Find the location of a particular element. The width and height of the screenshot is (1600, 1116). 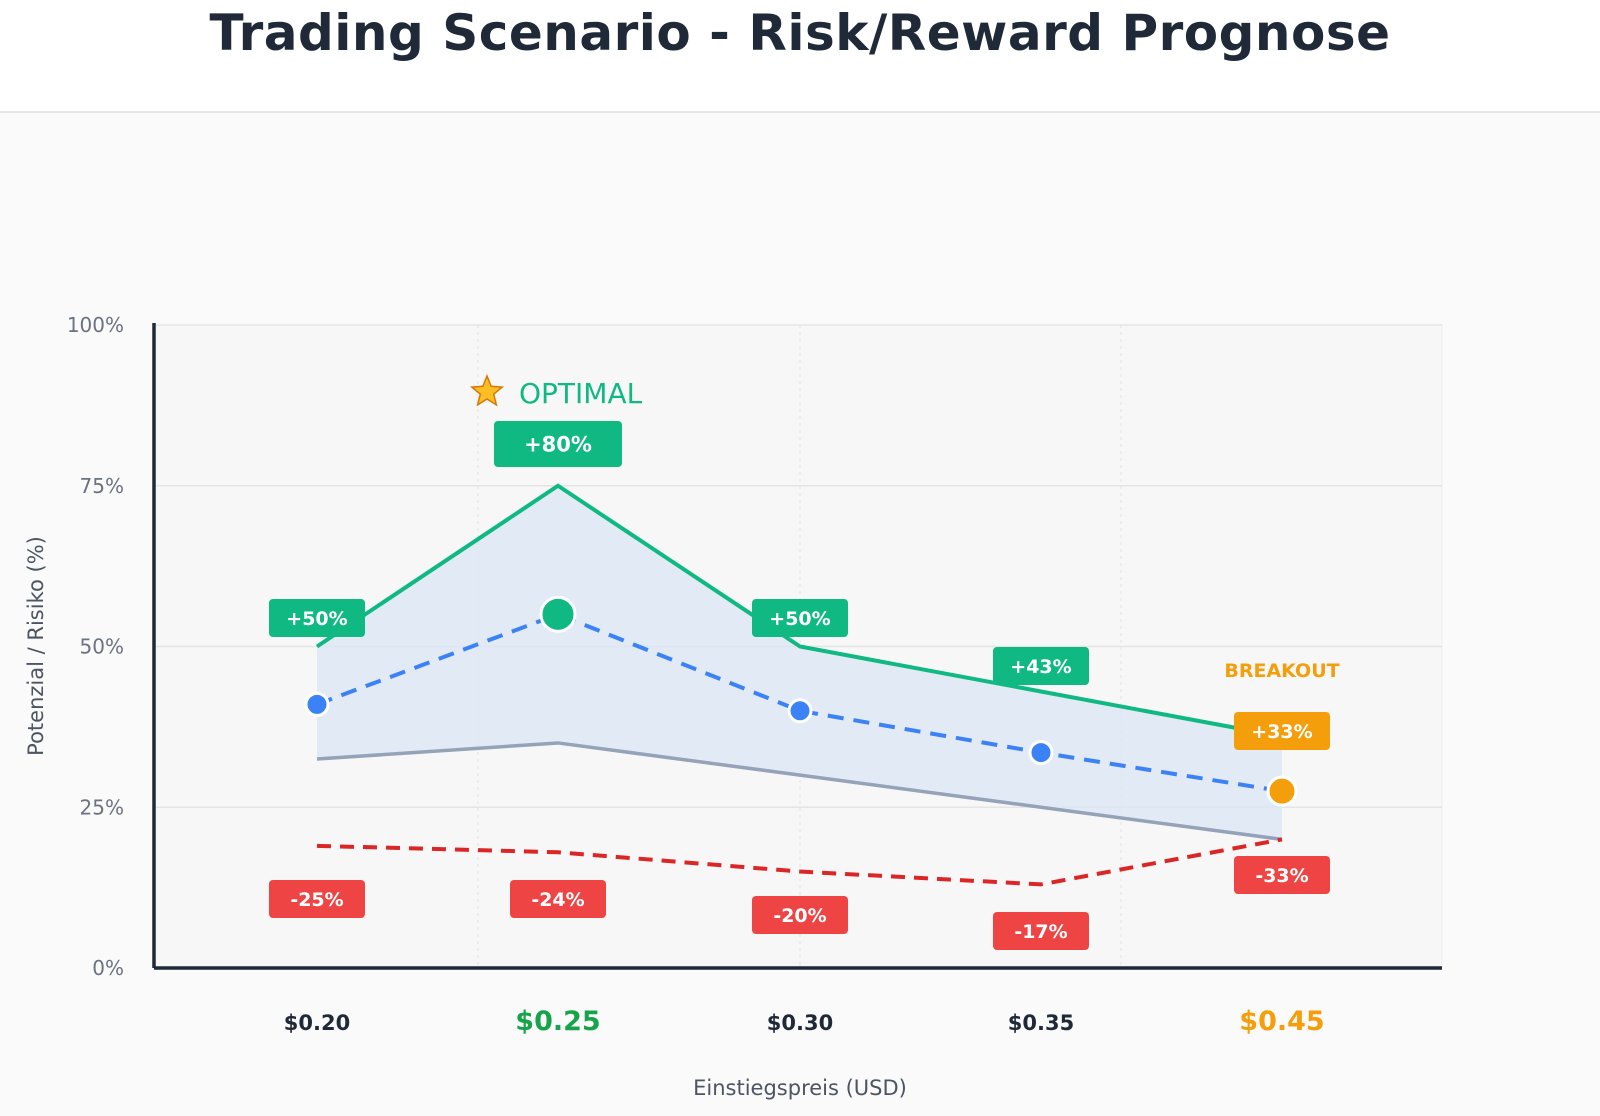

x-tick-label: $0.20 is located at coordinates (317, 1023).